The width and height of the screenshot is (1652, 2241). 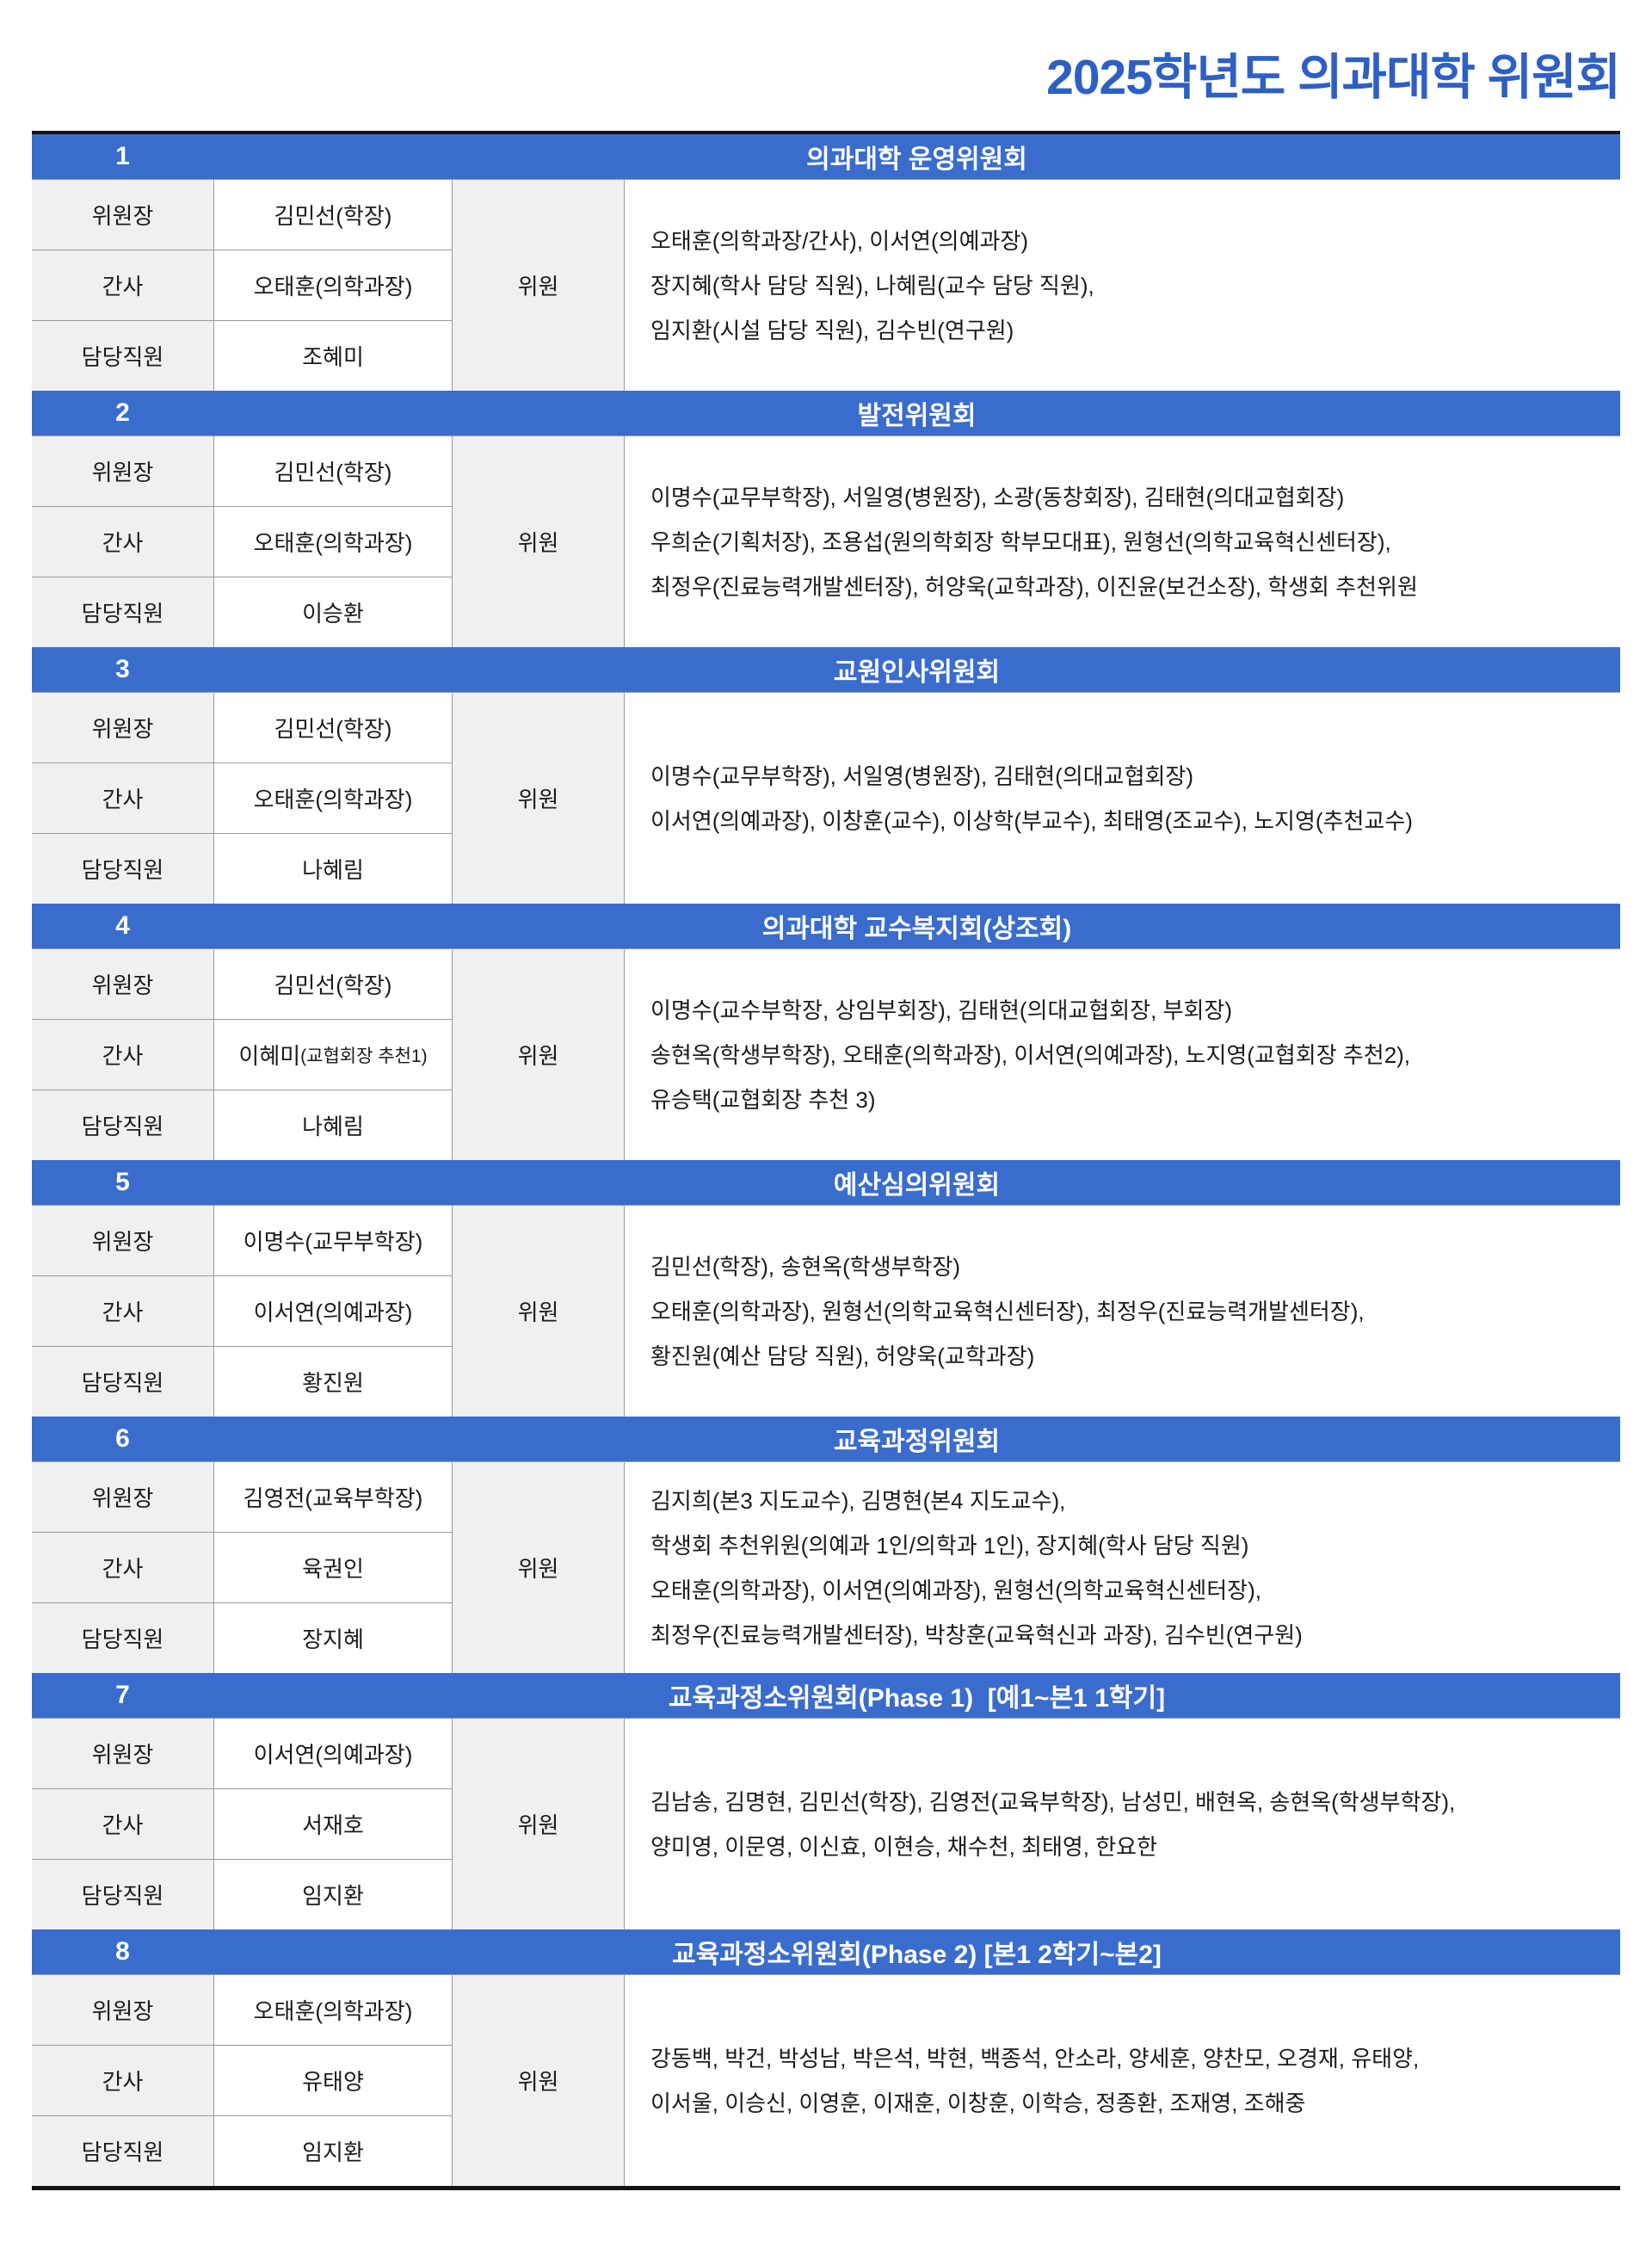 I want to click on person-name: 장지혜, so click(x=333, y=1639).